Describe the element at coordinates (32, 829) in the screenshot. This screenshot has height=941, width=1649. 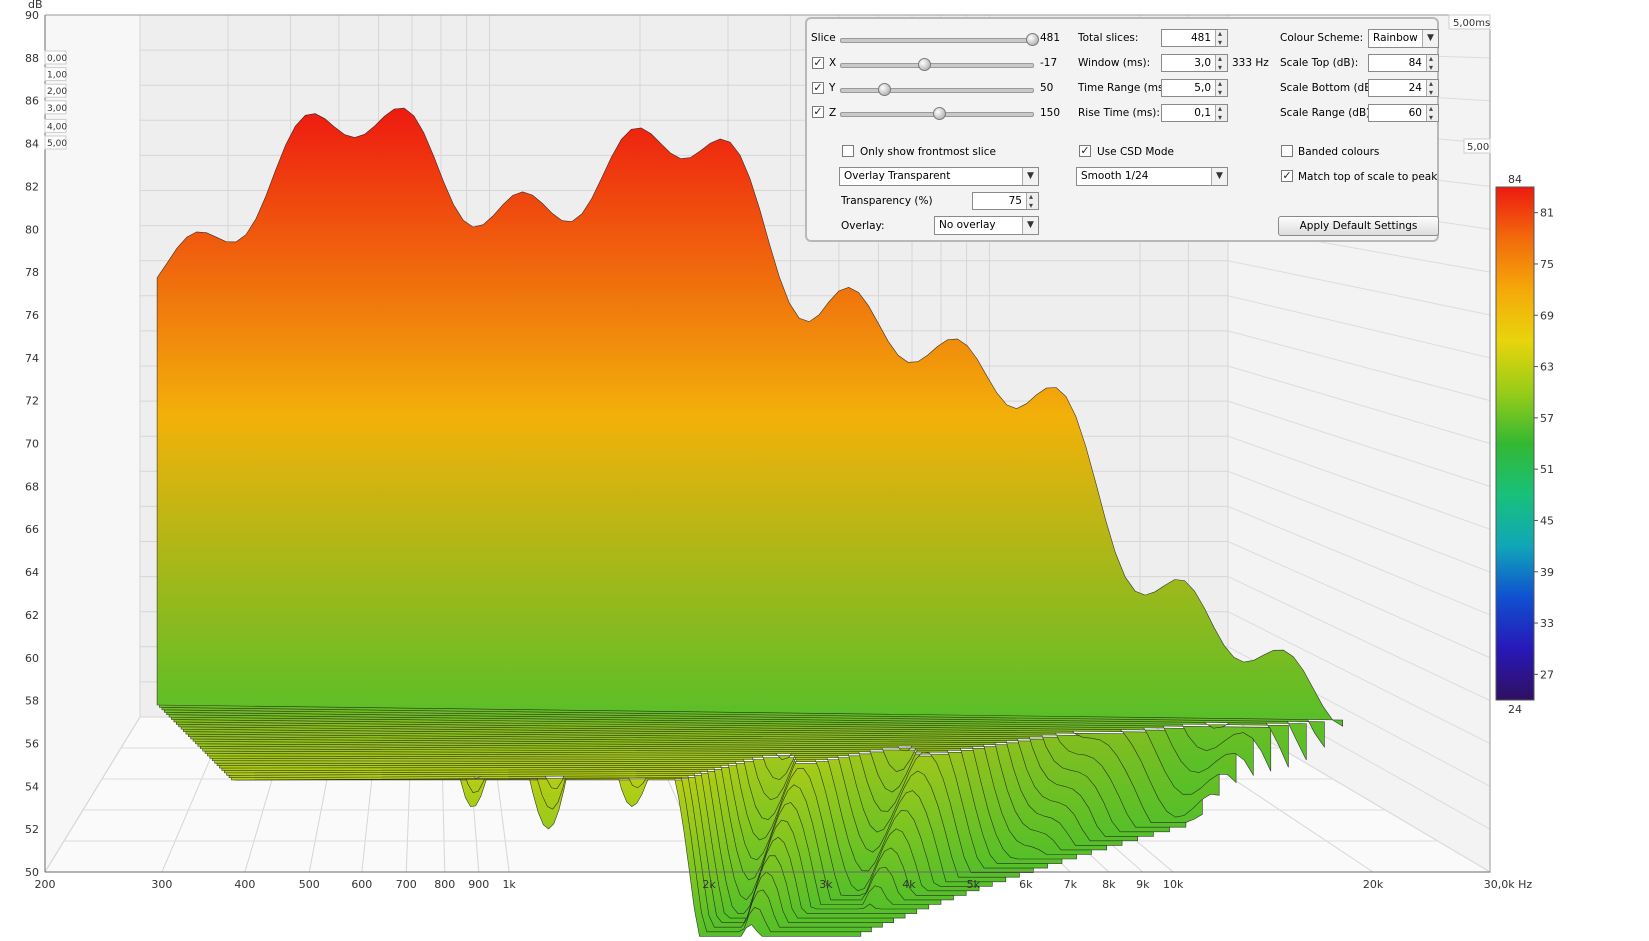
I see `y-tick-label: 52` at that location.